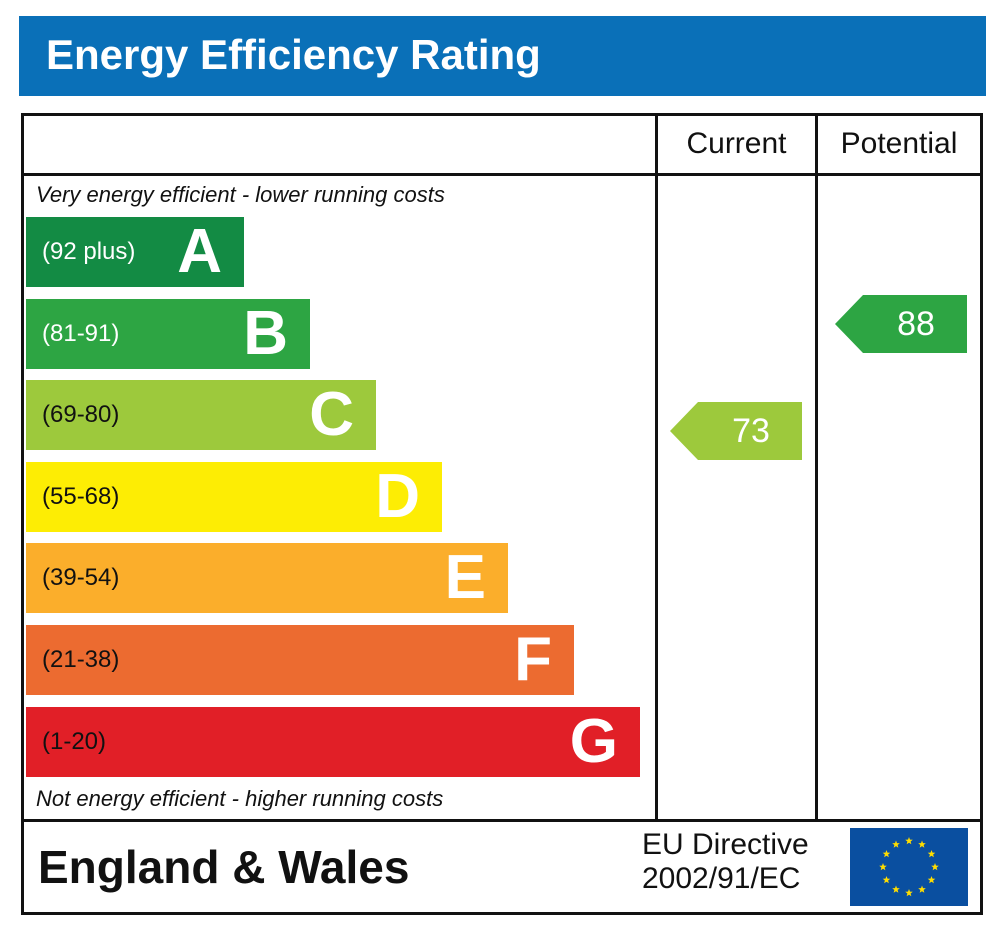 Image resolution: width=1005 pixels, height=943 pixels. I want to click on current-rating-arrow: 73, so click(736, 431).